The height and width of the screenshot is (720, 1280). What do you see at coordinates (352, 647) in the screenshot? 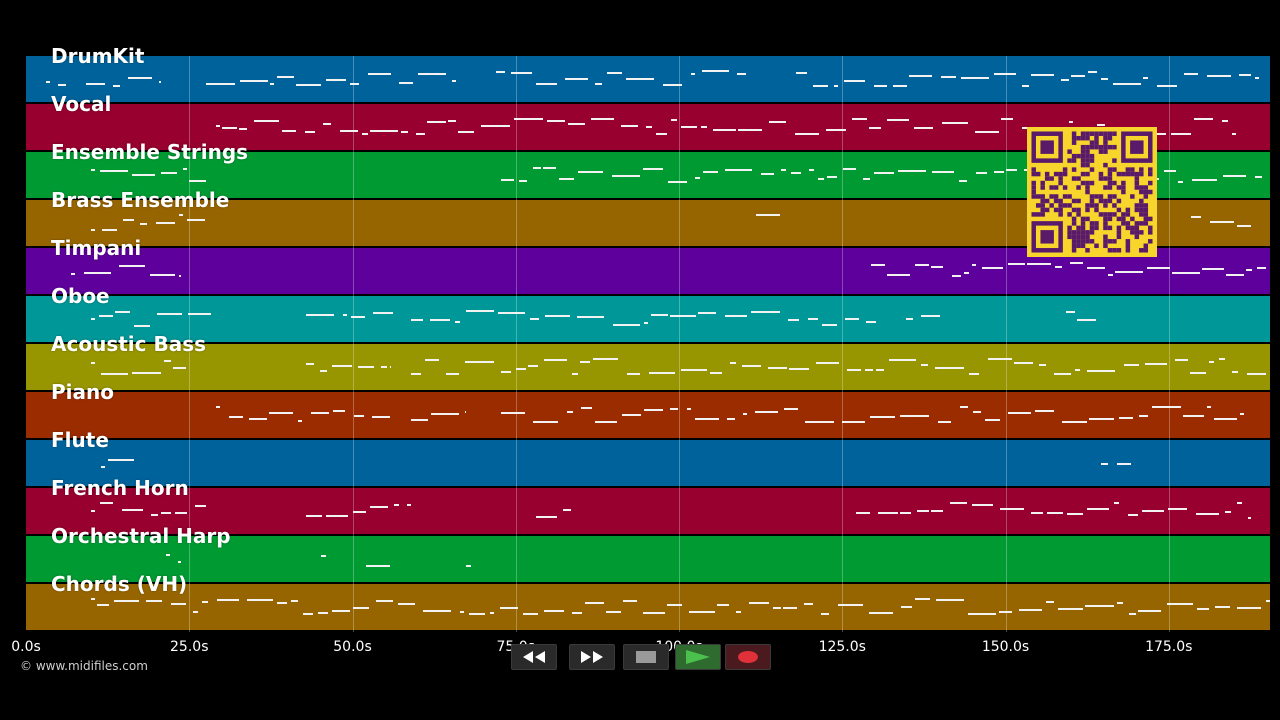
I see `tick-label: 50.0s` at bounding box center [352, 647].